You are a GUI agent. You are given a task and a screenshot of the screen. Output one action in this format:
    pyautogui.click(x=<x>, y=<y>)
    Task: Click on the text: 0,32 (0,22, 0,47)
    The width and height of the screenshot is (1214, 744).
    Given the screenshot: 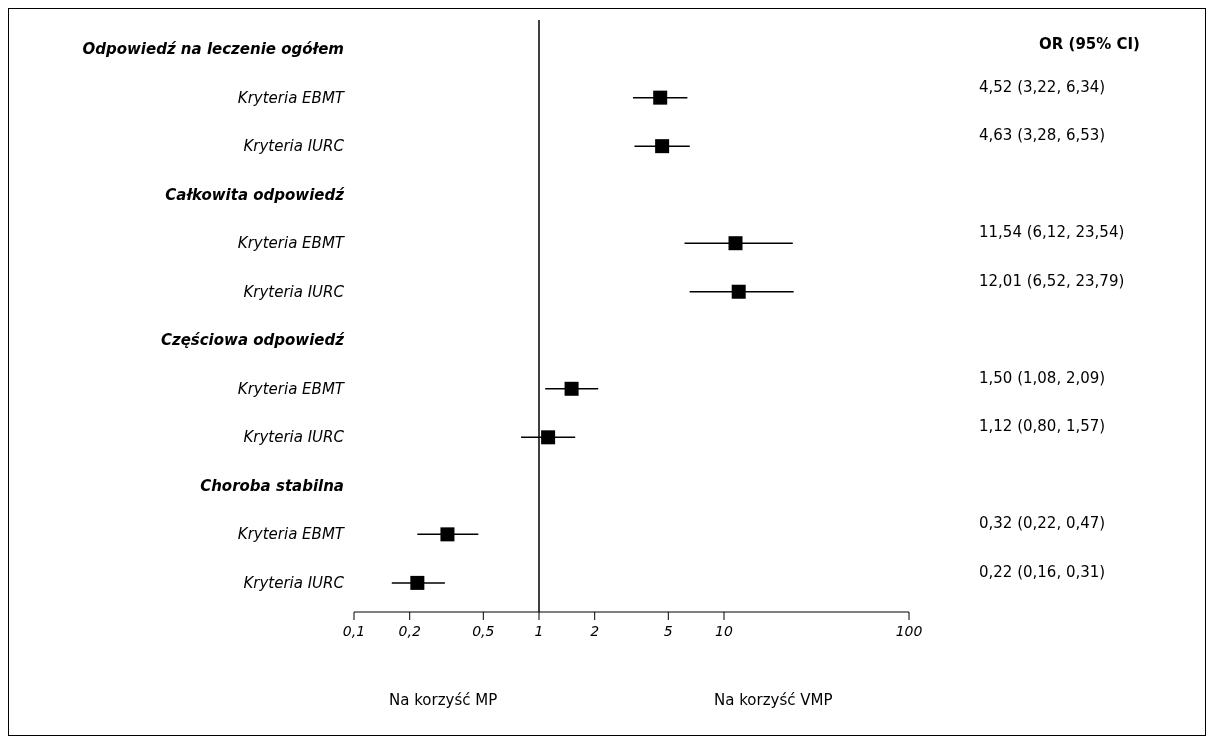 What is the action you would take?
    pyautogui.click(x=1042, y=523)
    